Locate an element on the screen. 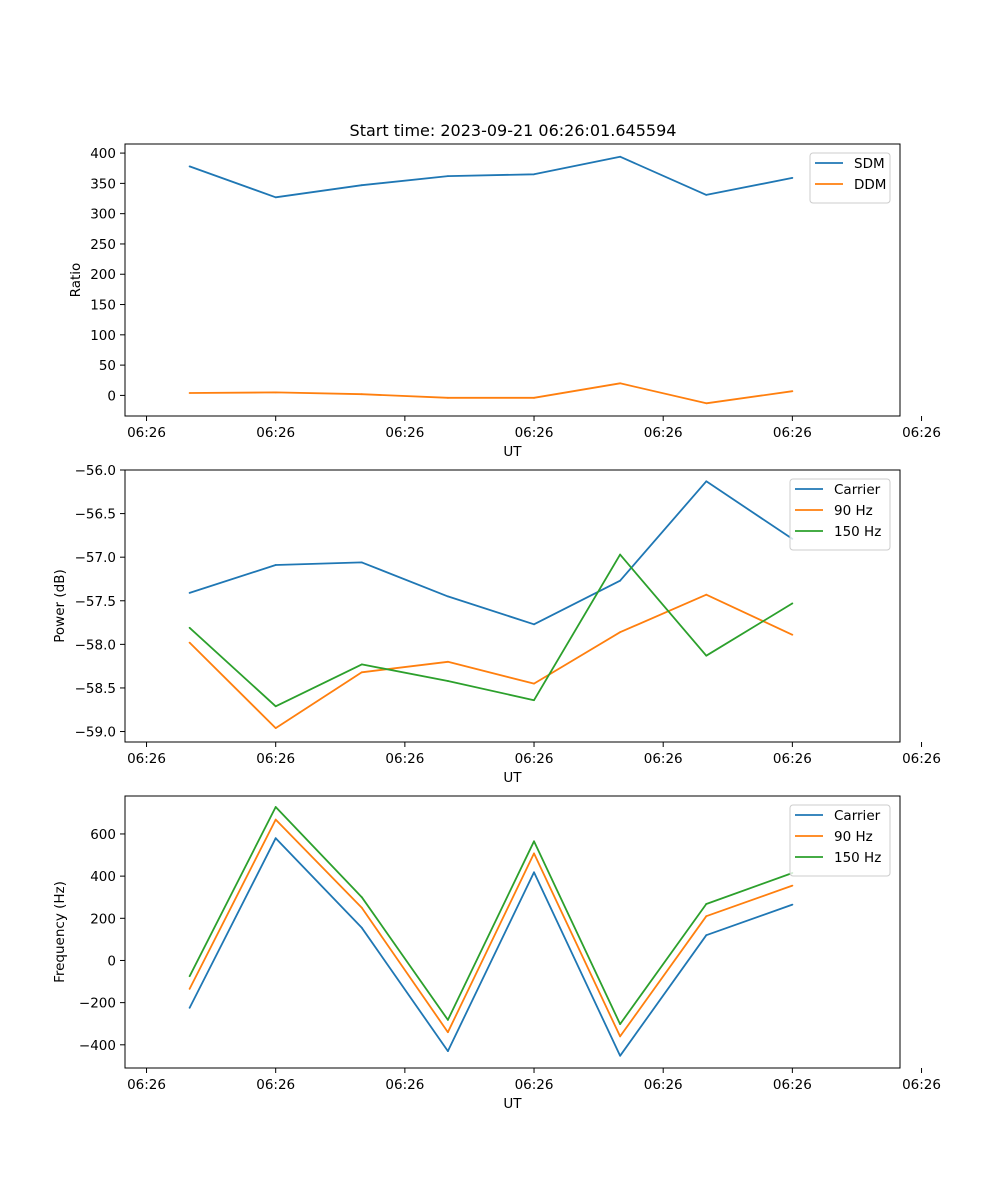 The width and height of the screenshot is (1000, 1200). y-tick-label: 350 is located at coordinates (103, 184).